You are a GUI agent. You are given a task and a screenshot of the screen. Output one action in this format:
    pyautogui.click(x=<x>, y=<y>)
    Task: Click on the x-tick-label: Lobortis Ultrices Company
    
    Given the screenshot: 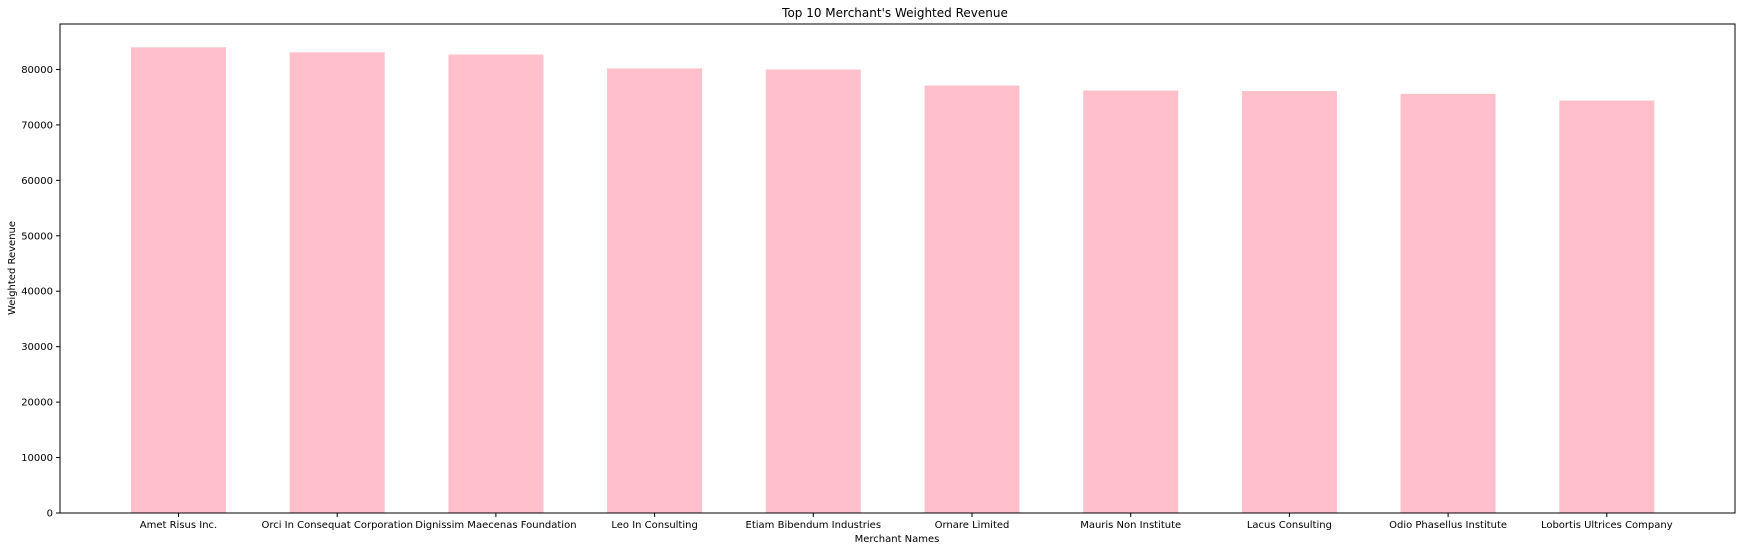 What is the action you would take?
    pyautogui.click(x=1607, y=525)
    